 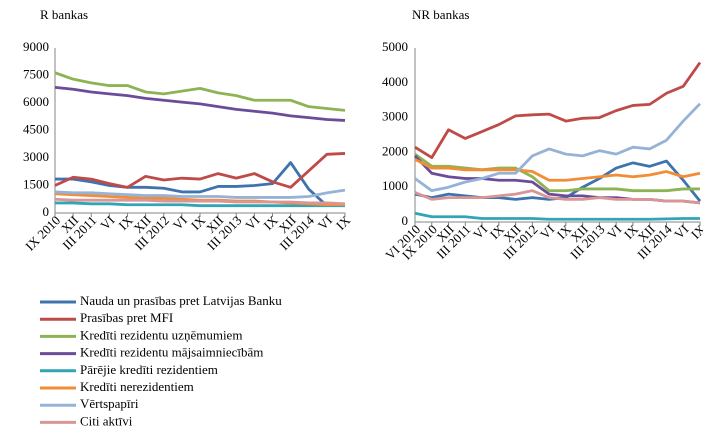 I want to click on chart-title: NR bankas, so click(x=440, y=14).